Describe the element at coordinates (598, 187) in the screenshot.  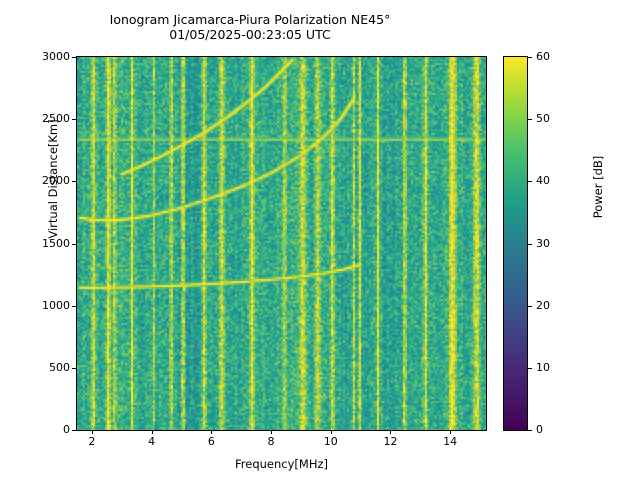
I see `colorbar-label: Power [dB]` at that location.